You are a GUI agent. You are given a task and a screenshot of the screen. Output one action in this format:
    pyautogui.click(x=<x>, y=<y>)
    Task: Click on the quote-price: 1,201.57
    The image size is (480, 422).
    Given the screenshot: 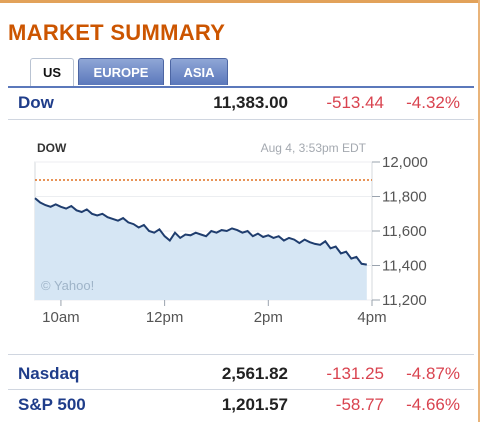 What is the action you would take?
    pyautogui.click(x=254, y=404)
    